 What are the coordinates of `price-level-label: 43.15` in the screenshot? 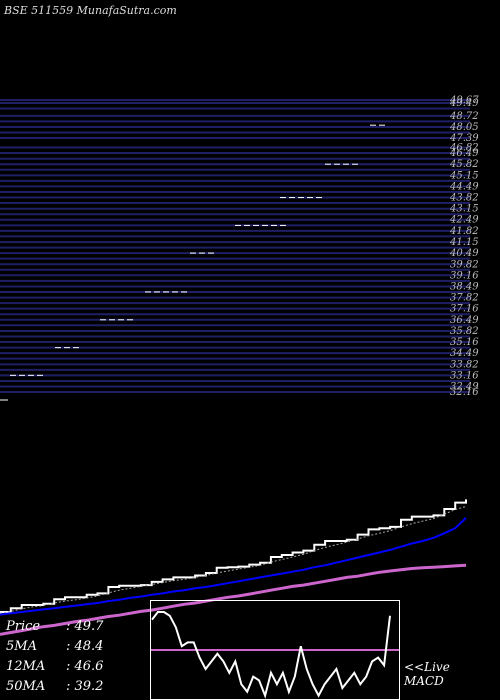 It's located at (464, 209).